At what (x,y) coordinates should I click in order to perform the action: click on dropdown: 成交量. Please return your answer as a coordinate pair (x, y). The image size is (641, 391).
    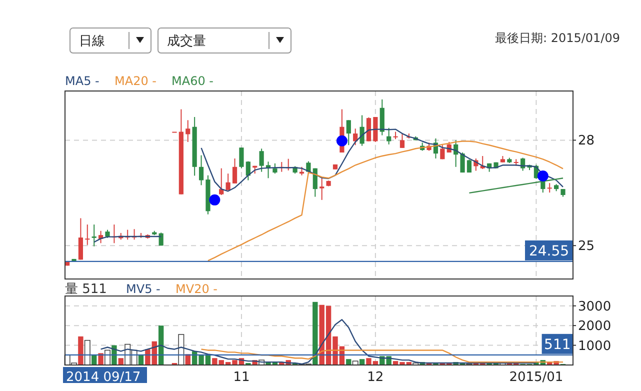
    Looking at the image, I should click on (225, 41).